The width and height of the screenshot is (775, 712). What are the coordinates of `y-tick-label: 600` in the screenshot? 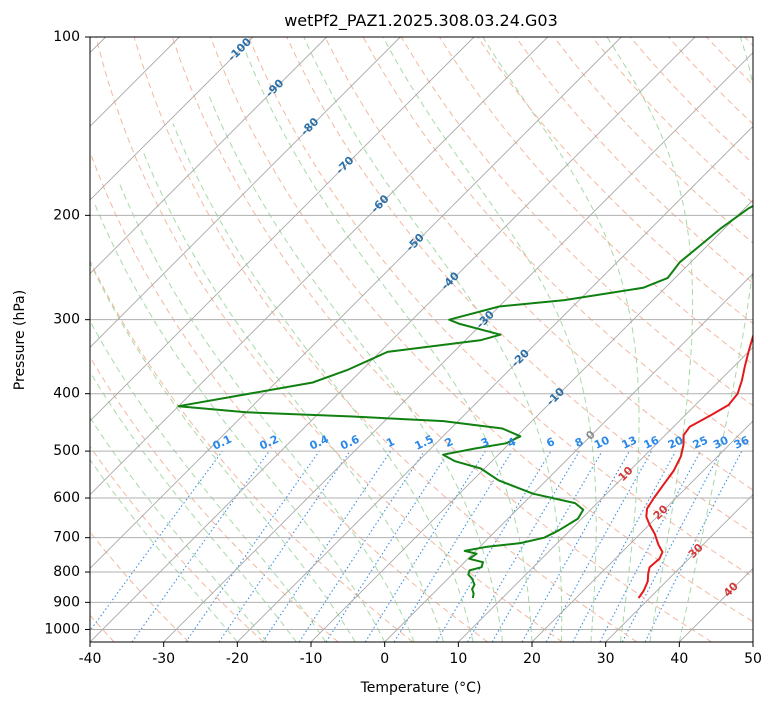 It's located at (66, 498).